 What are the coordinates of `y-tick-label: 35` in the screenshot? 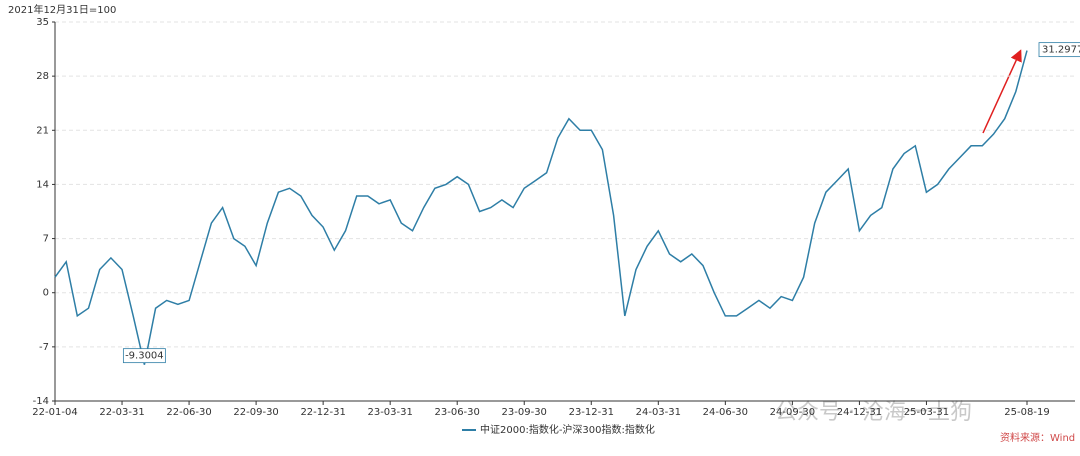 It's located at (42, 22).